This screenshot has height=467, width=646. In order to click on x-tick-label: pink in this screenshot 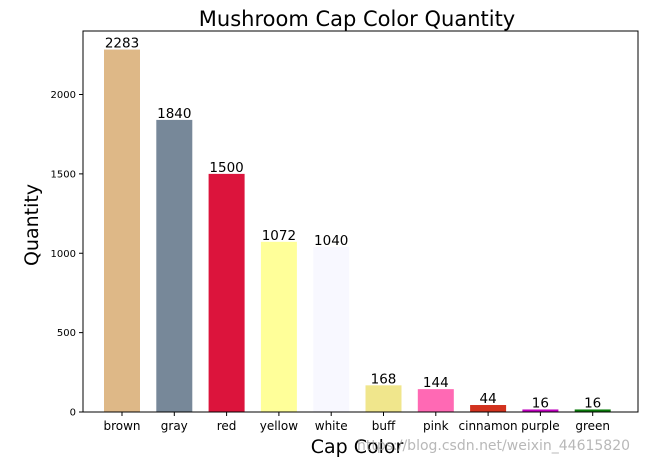, I will do `click(436, 426)`.